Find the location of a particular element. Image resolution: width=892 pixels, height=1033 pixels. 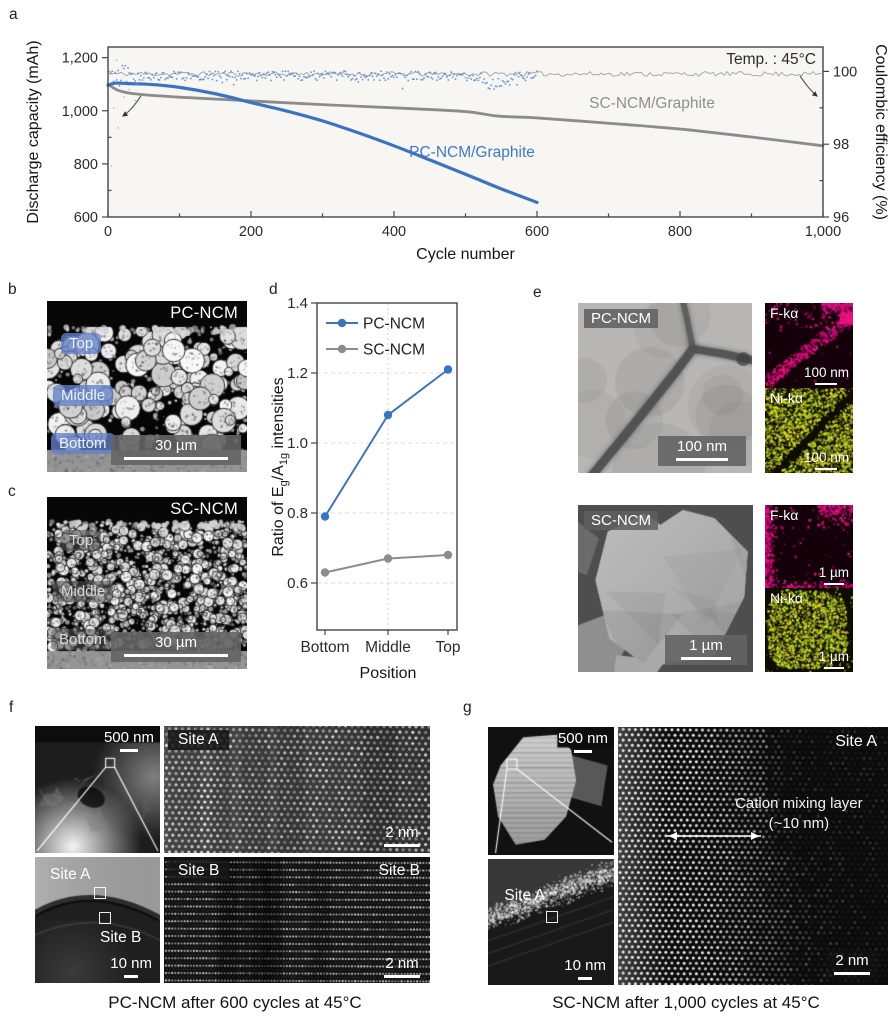

svg-text: SC-NCM is located at coordinates (394, 350).